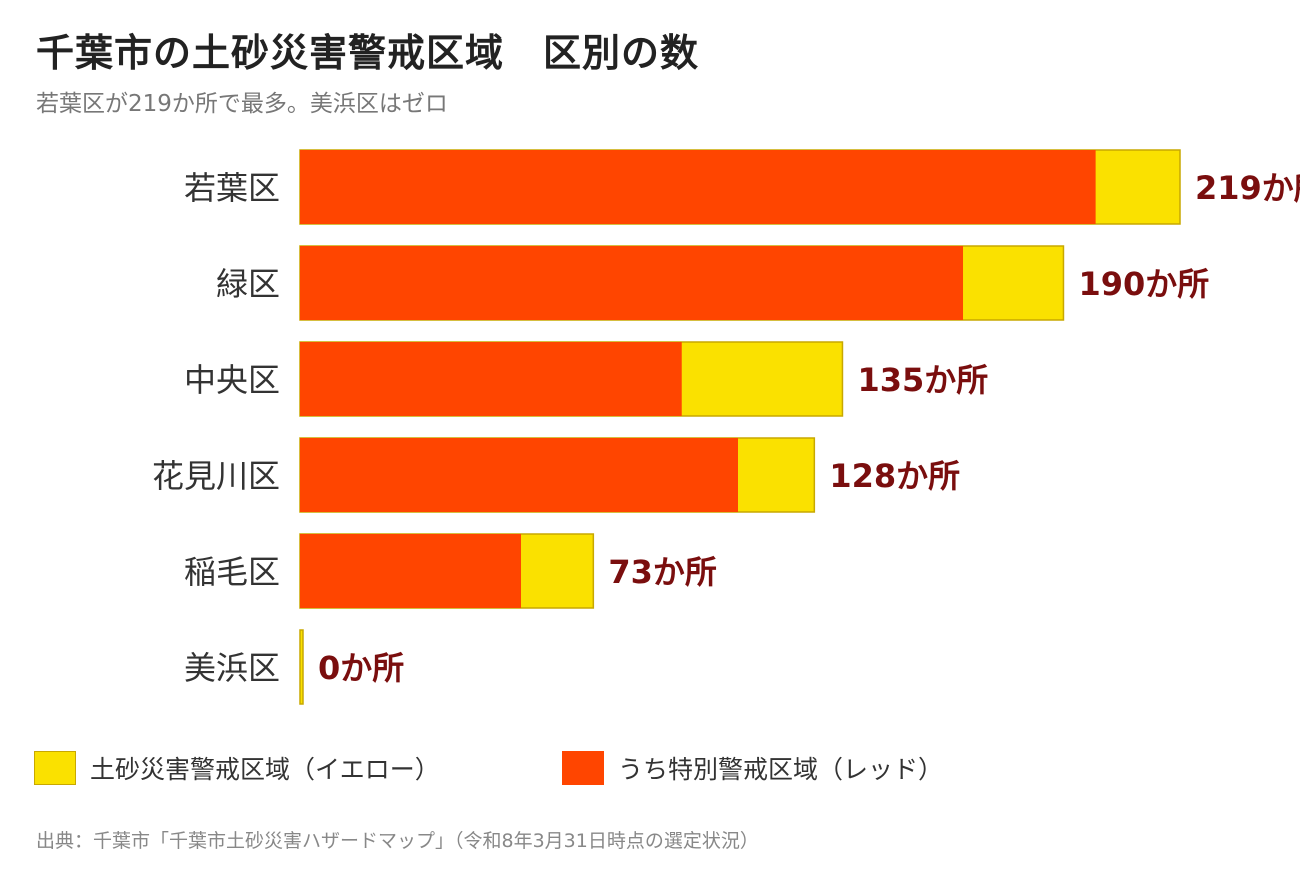 This screenshot has width=1300, height=876. What do you see at coordinates (583, 768) in the screenshot?
I see `legend-swatch-red` at bounding box center [583, 768].